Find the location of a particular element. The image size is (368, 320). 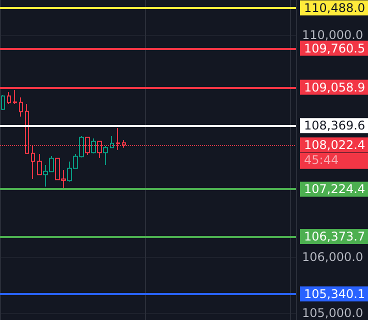

y-tick-label: 110,000.0 is located at coordinates (333, 35).